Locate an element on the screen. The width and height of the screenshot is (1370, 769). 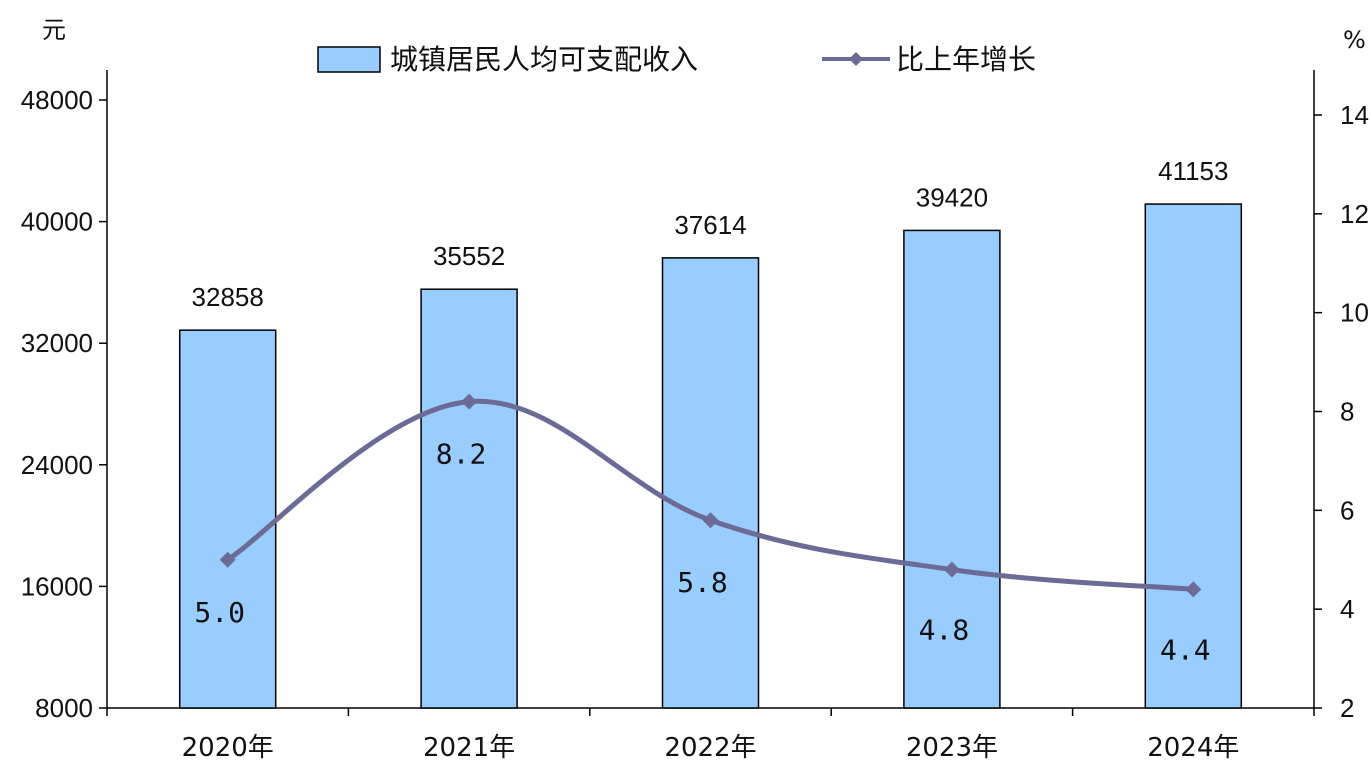
x-tick-label: 2020年 is located at coordinates (228, 748).